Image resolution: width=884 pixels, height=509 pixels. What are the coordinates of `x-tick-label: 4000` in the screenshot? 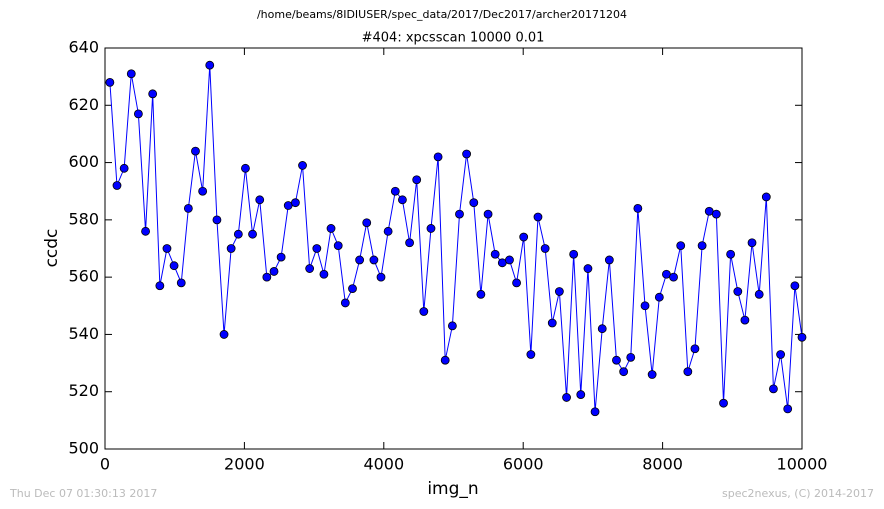 It's located at (383, 464).